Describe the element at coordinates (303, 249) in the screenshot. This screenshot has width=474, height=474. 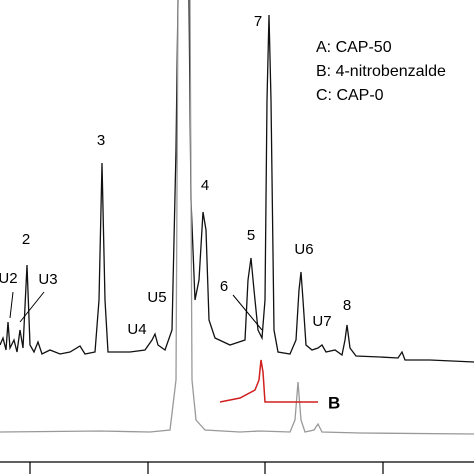
I see `peak-label: U6` at that location.